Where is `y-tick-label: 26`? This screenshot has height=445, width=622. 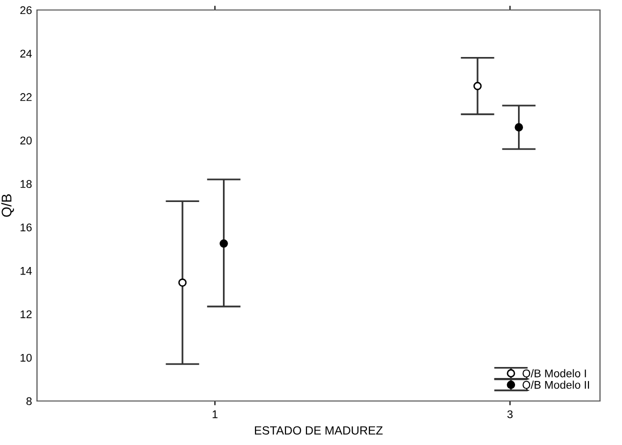
y-tick-label: 26 is located at coordinates (26, 10).